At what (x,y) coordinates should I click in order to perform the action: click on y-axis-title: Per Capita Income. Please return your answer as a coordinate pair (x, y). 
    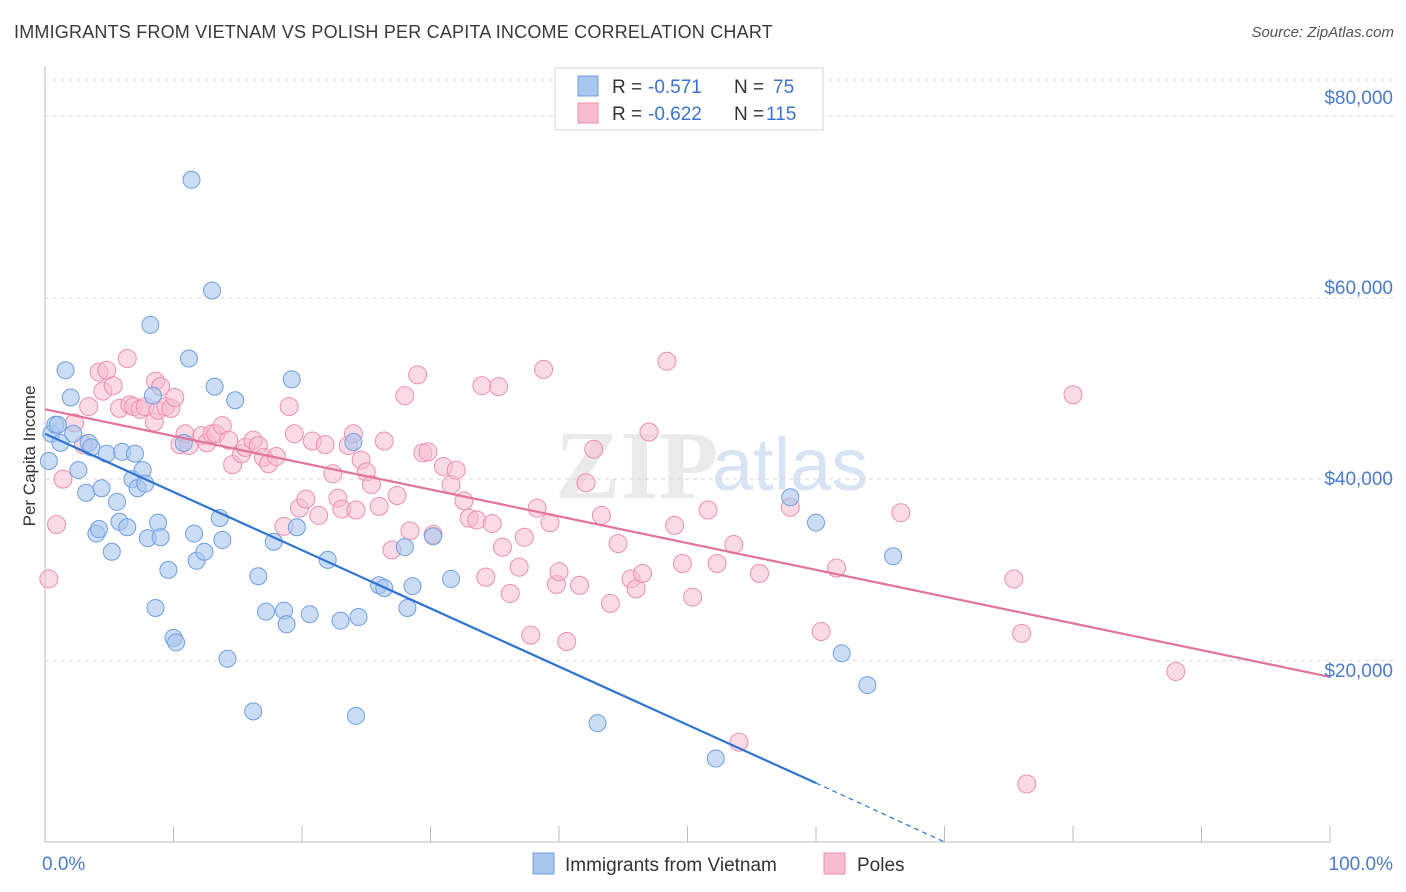
    Looking at the image, I should click on (29, 456).